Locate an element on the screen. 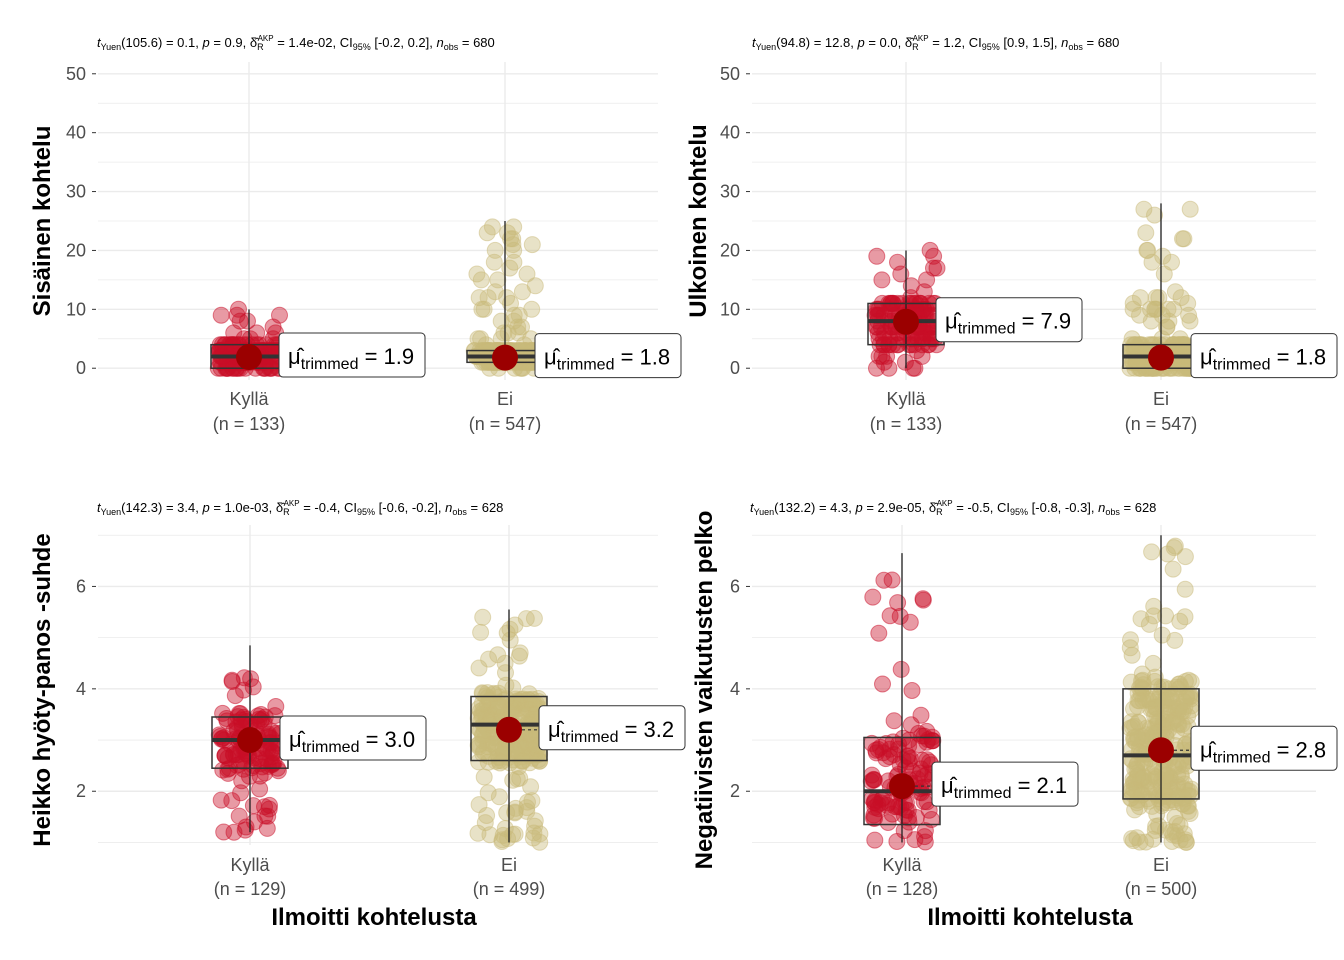 This screenshot has width=1344, height=960. group-Kyllä: μ̂trimmed = 7.9 is located at coordinates (974, 309).